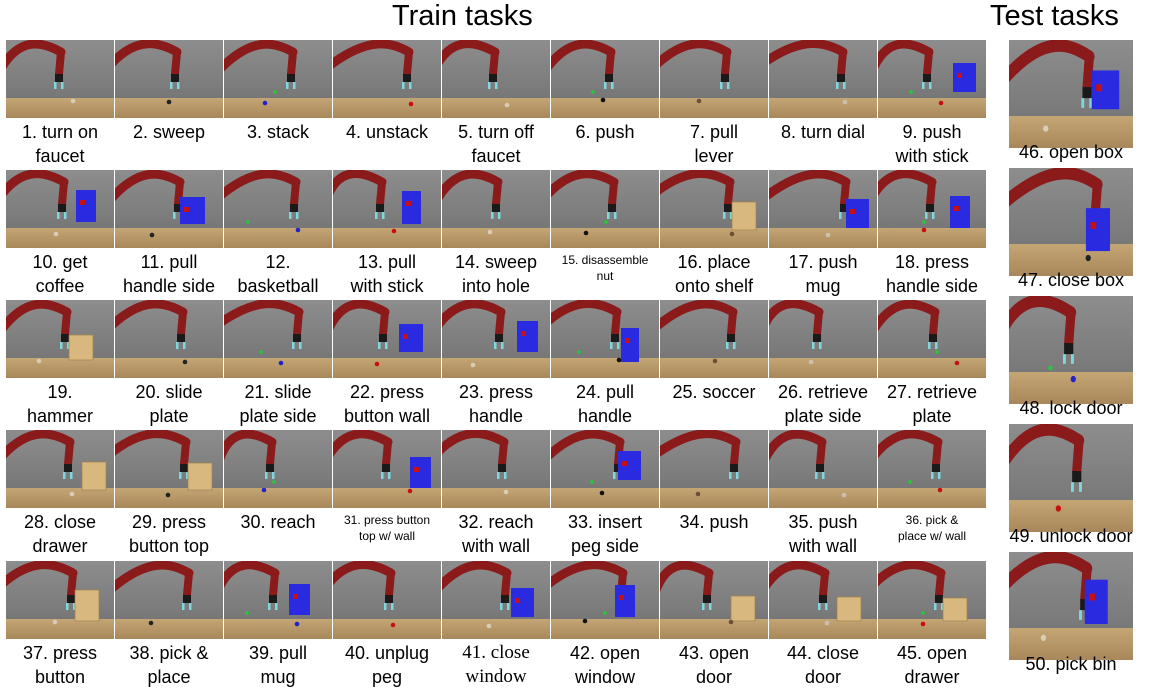  What do you see at coordinates (496, 132) in the screenshot?
I see `caption-line: 5. turn off` at bounding box center [496, 132].